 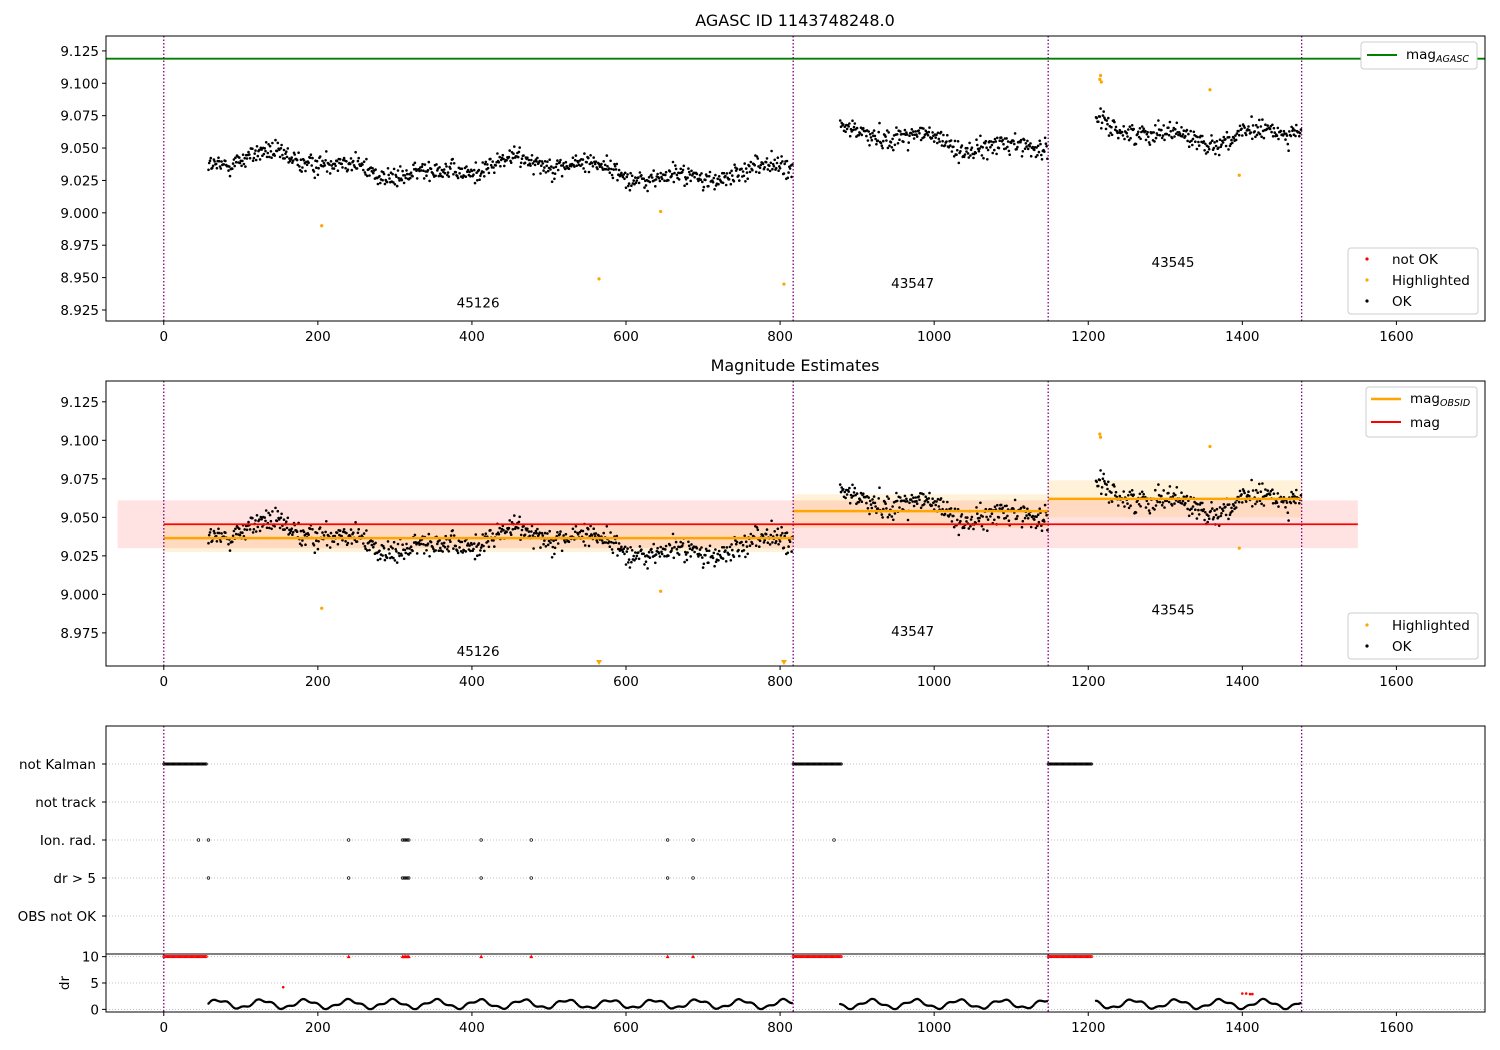 I want to click on x-tick-label: 800, so click(x=780, y=1028).